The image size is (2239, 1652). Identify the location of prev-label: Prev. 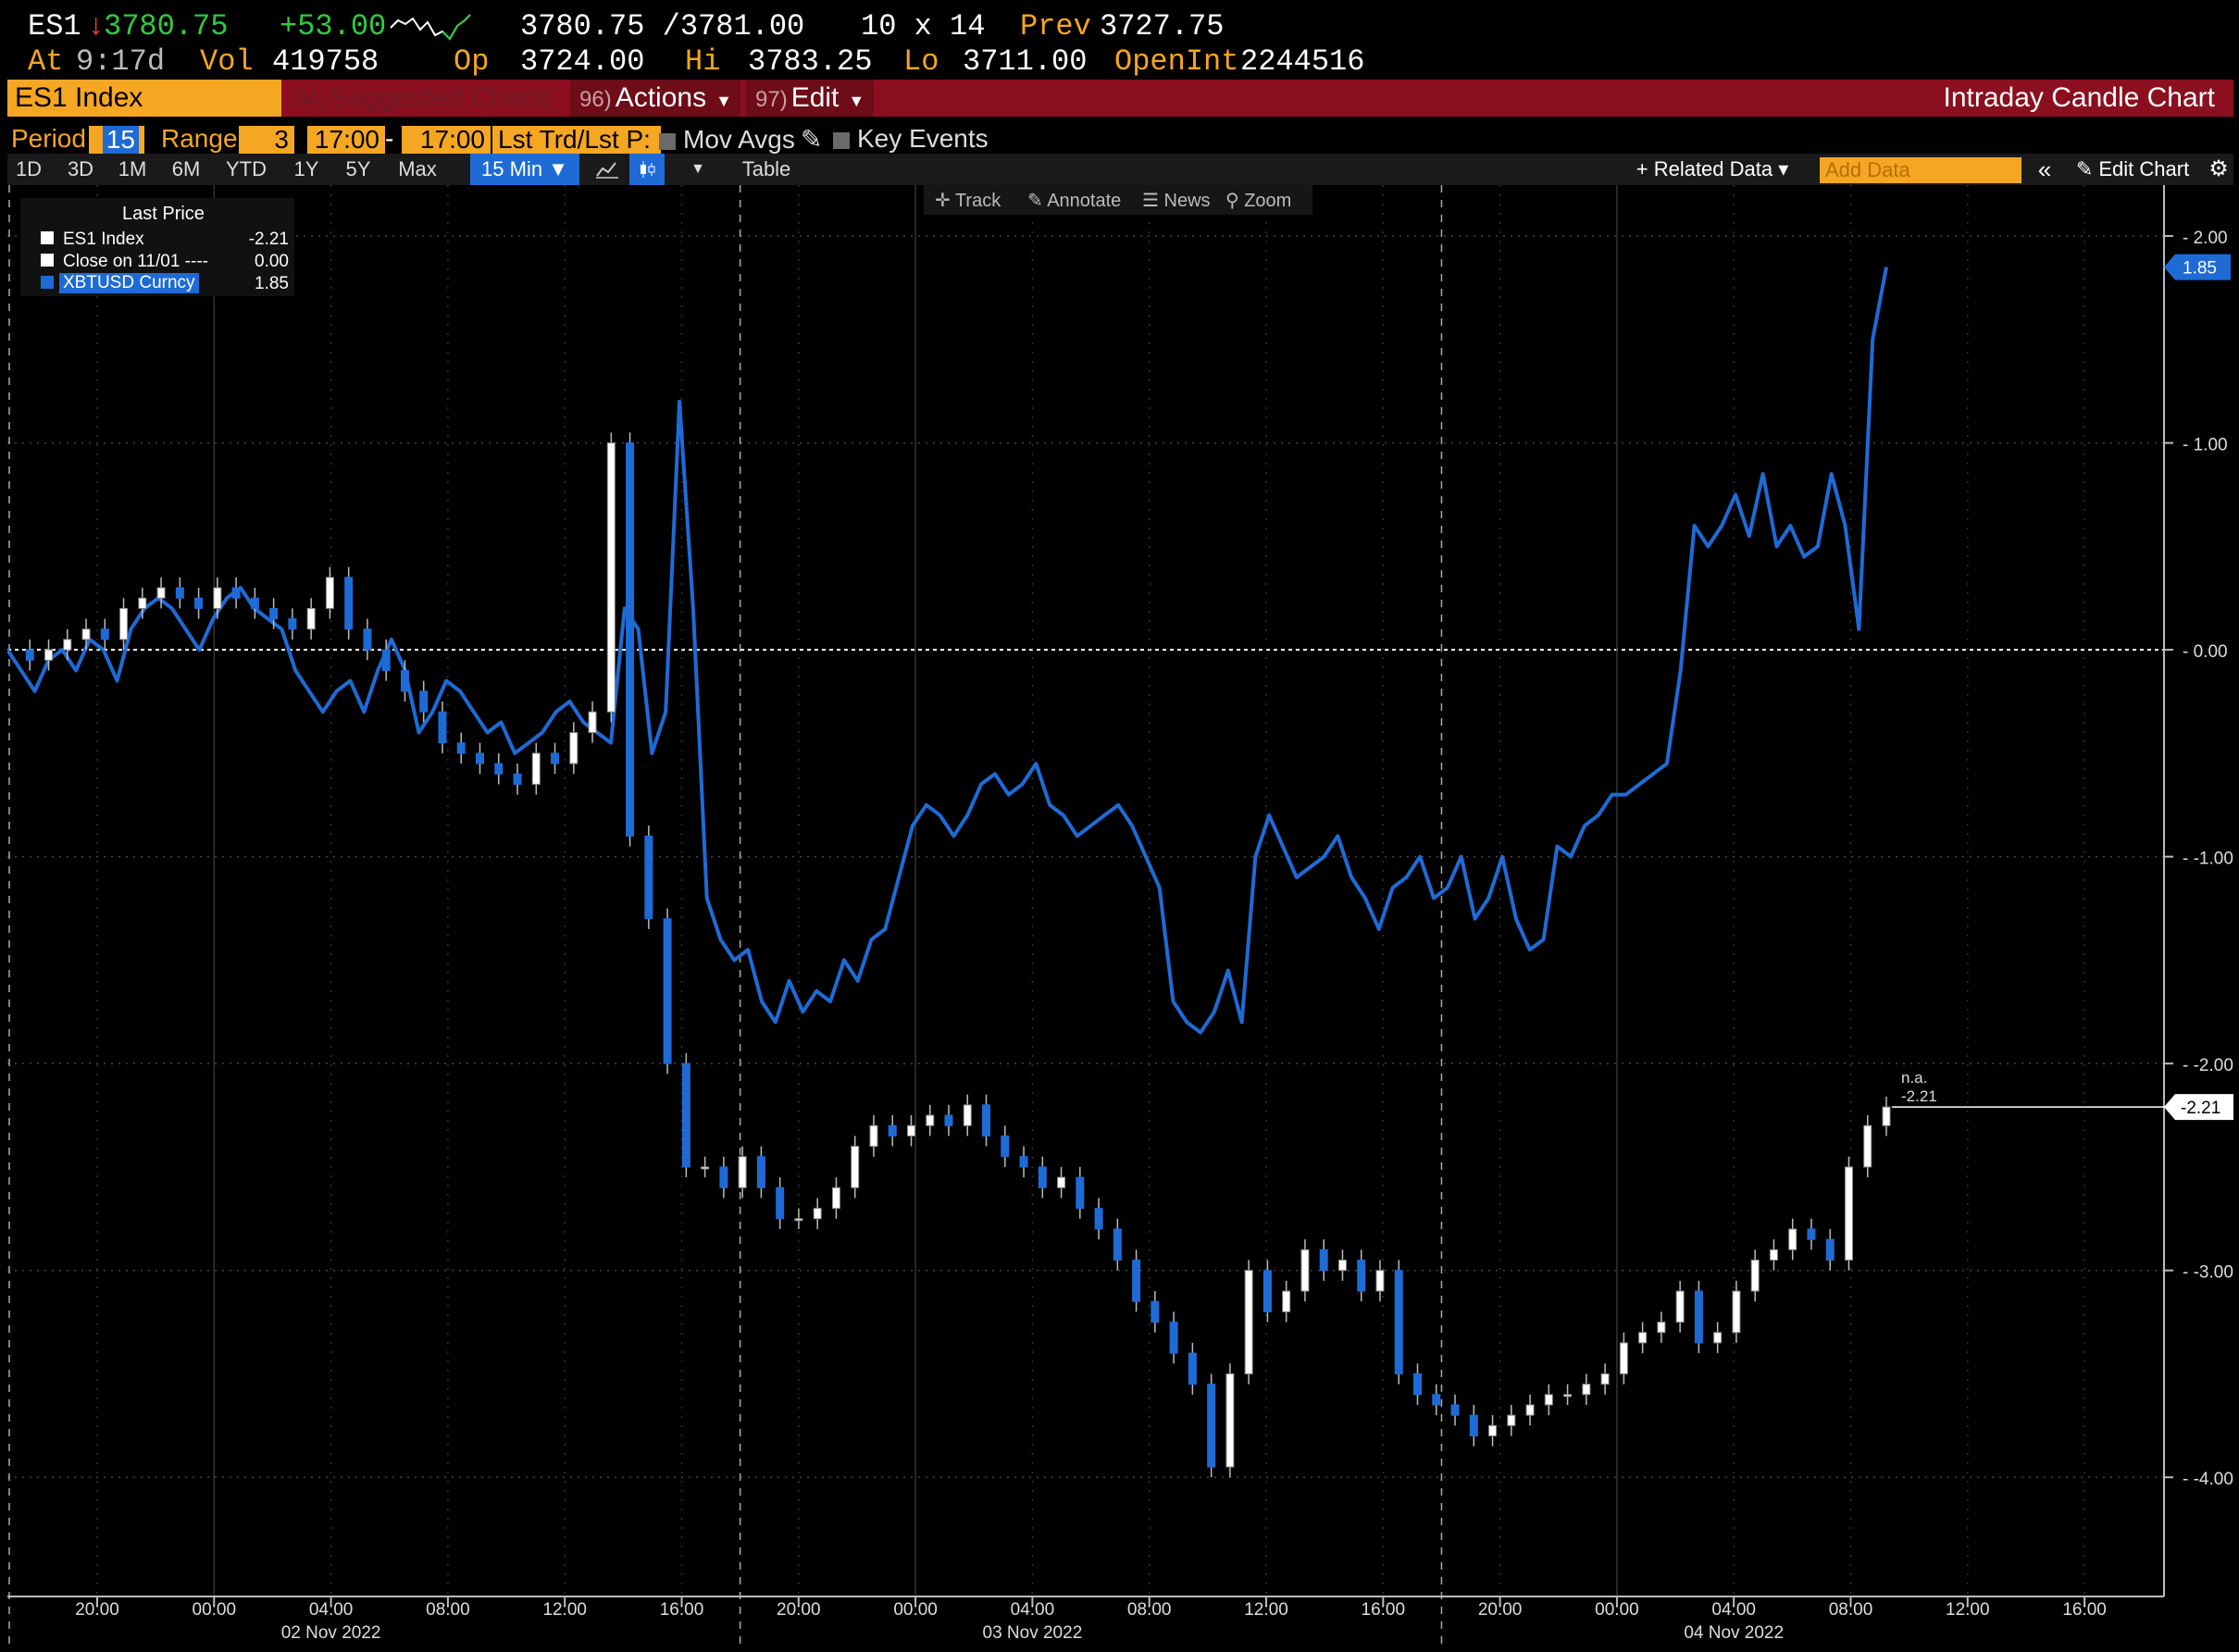
(1055, 26).